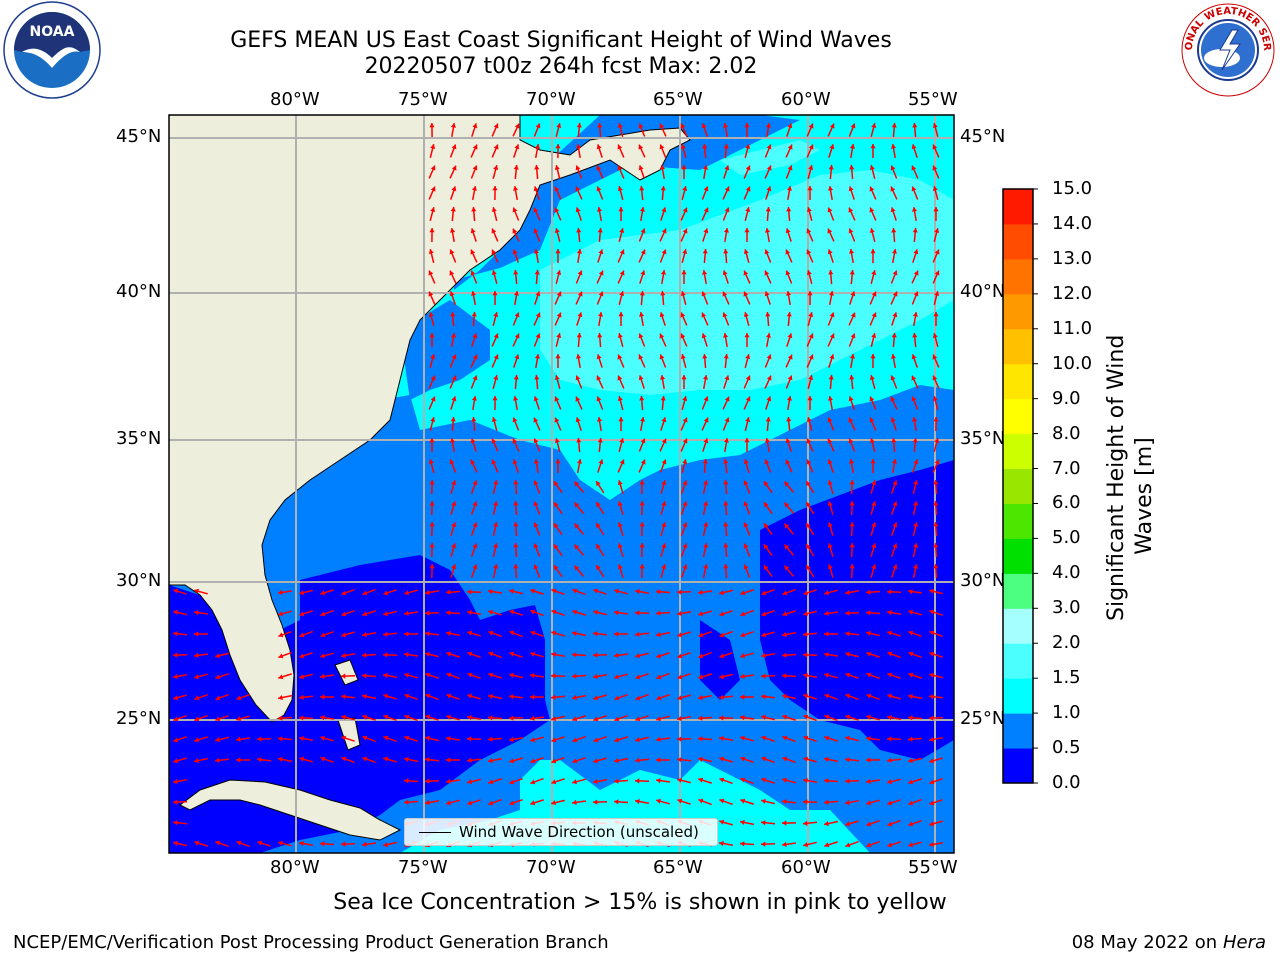 The height and width of the screenshot is (960, 1280). Describe the element at coordinates (139, 580) in the screenshot. I see `lat-label-left-30n: 30°N` at that location.